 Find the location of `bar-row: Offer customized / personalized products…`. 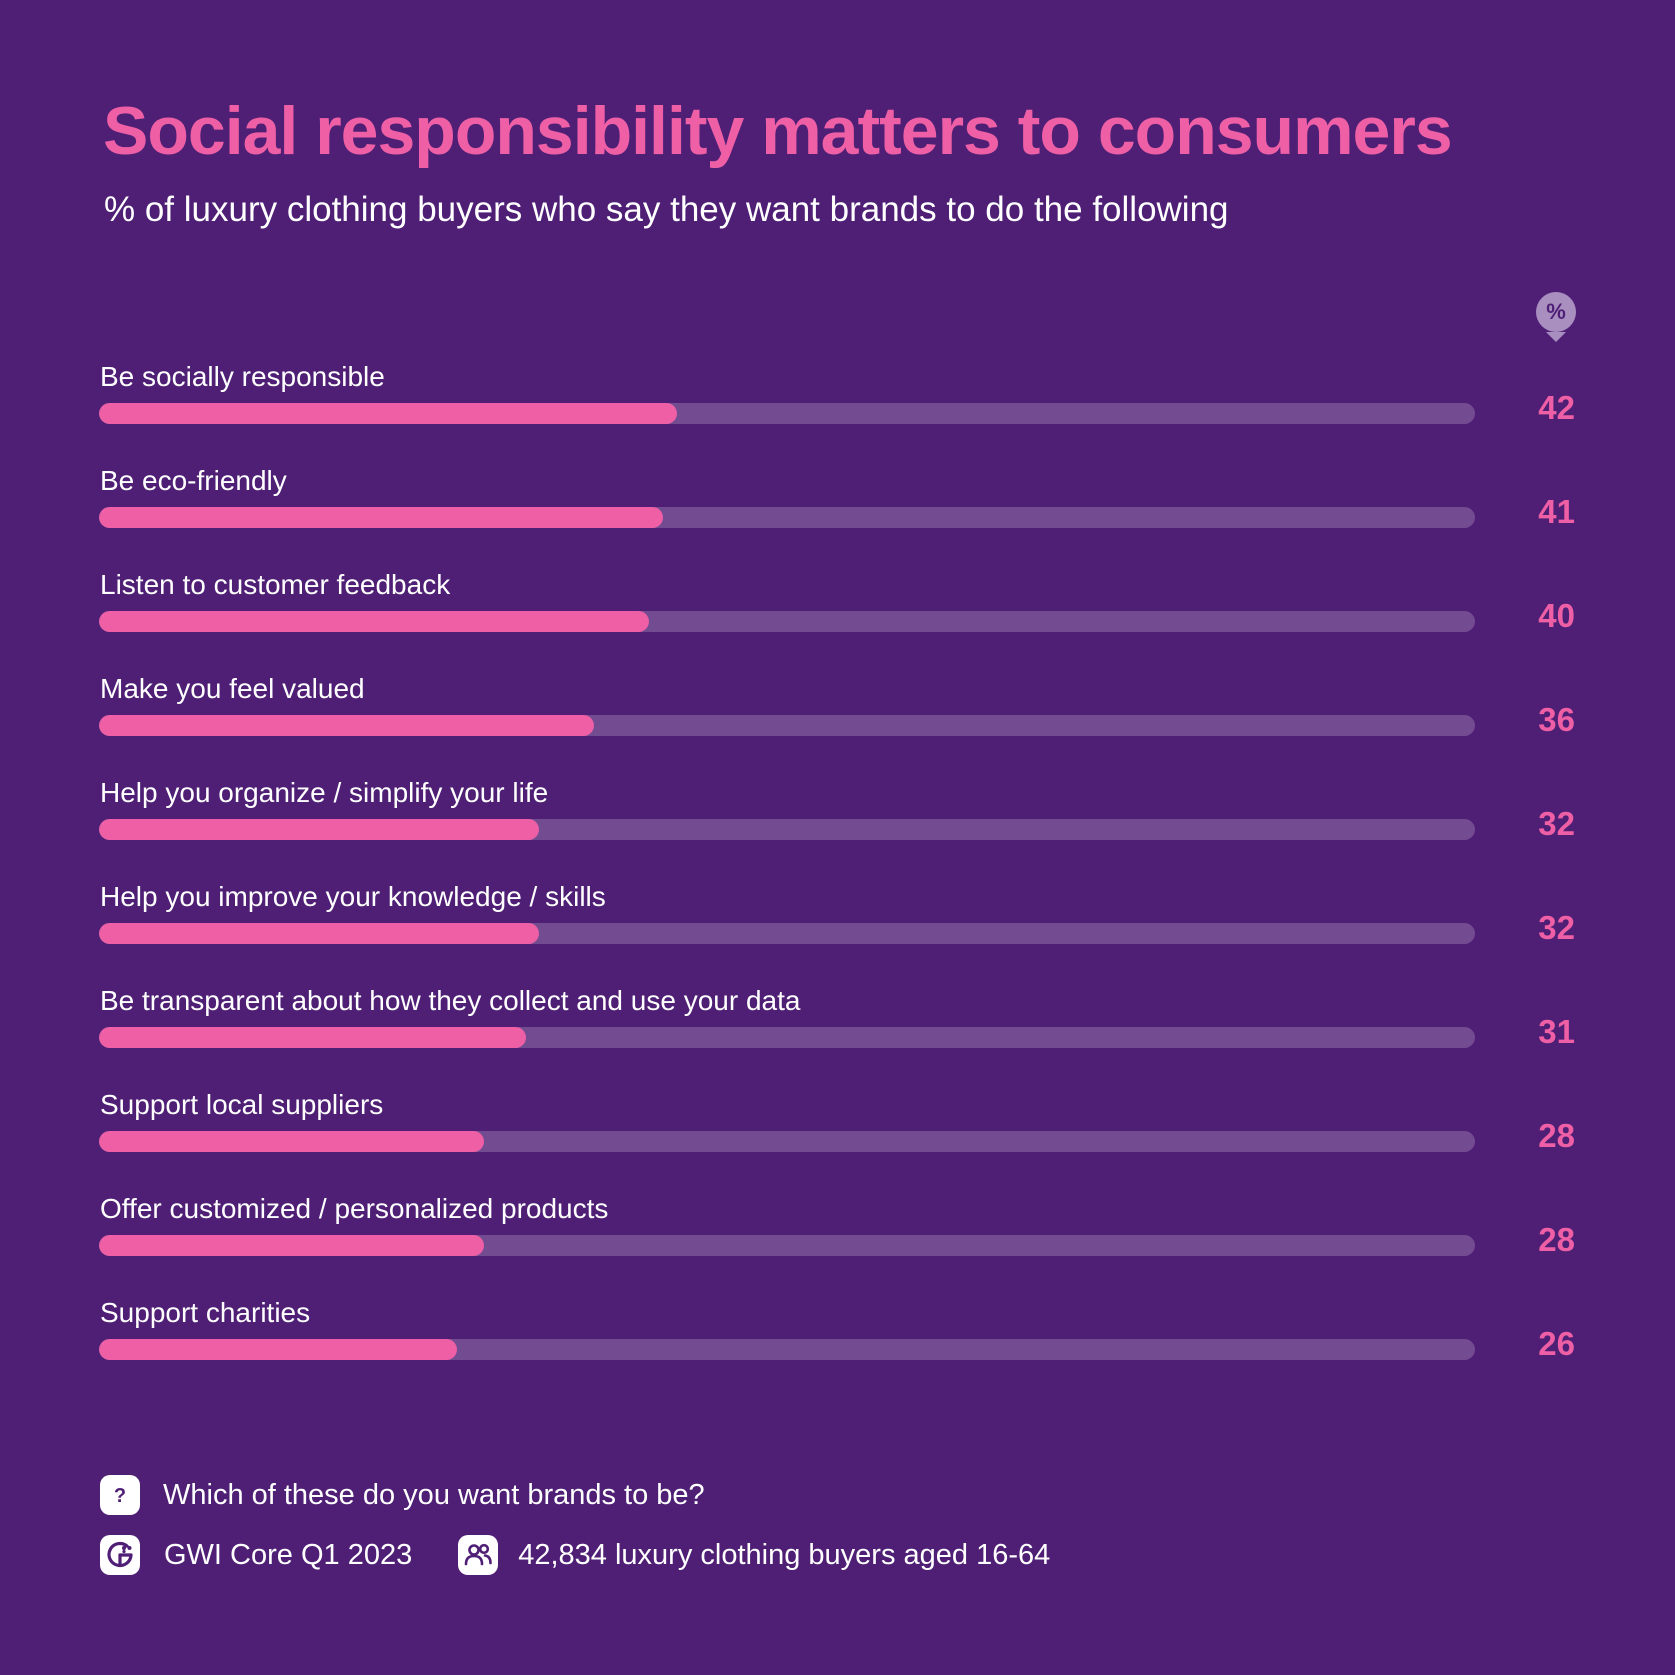

bar-row: Offer customized / personalized products… is located at coordinates (837, 1246).